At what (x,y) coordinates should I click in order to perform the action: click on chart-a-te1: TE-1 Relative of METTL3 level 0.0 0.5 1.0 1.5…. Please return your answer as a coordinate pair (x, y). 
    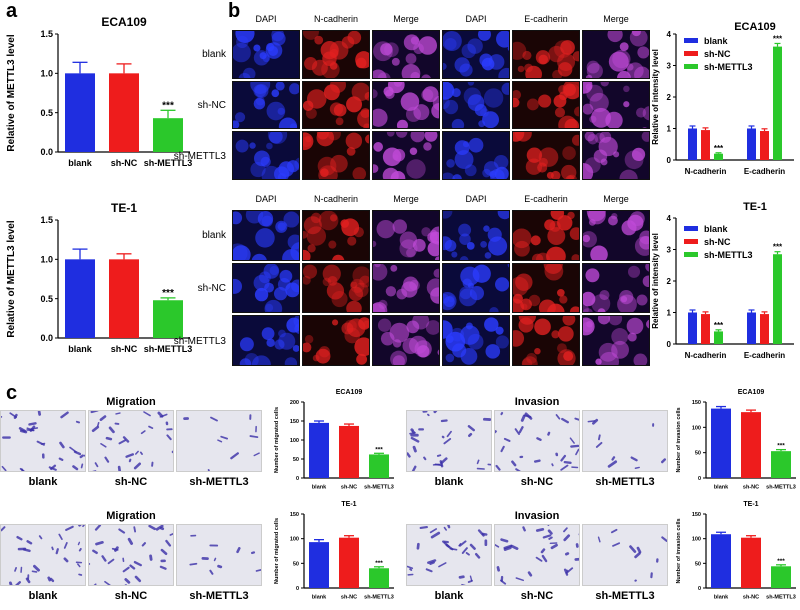
    Looking at the image, I should click on (100, 283).